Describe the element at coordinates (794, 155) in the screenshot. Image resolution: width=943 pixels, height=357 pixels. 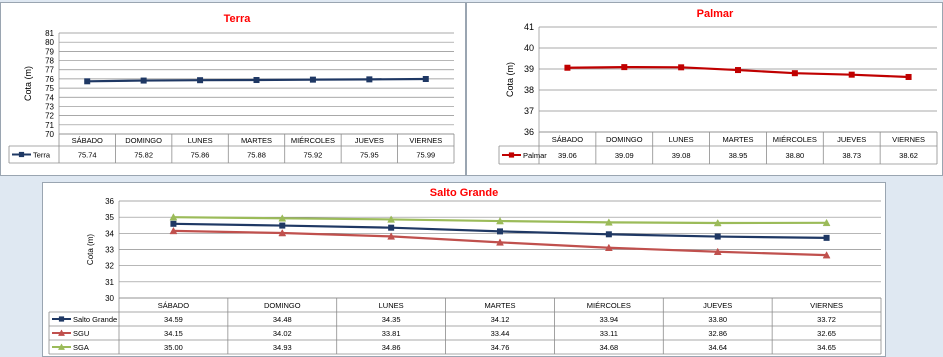
I see `data-label: 38.80` at that location.